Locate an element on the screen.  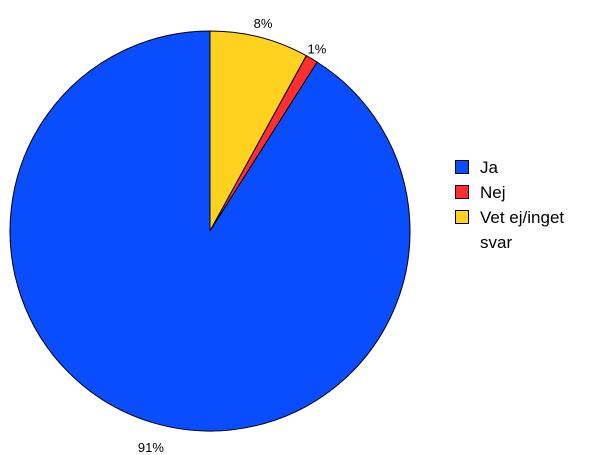
legend-swatch-nej is located at coordinates (462, 192).